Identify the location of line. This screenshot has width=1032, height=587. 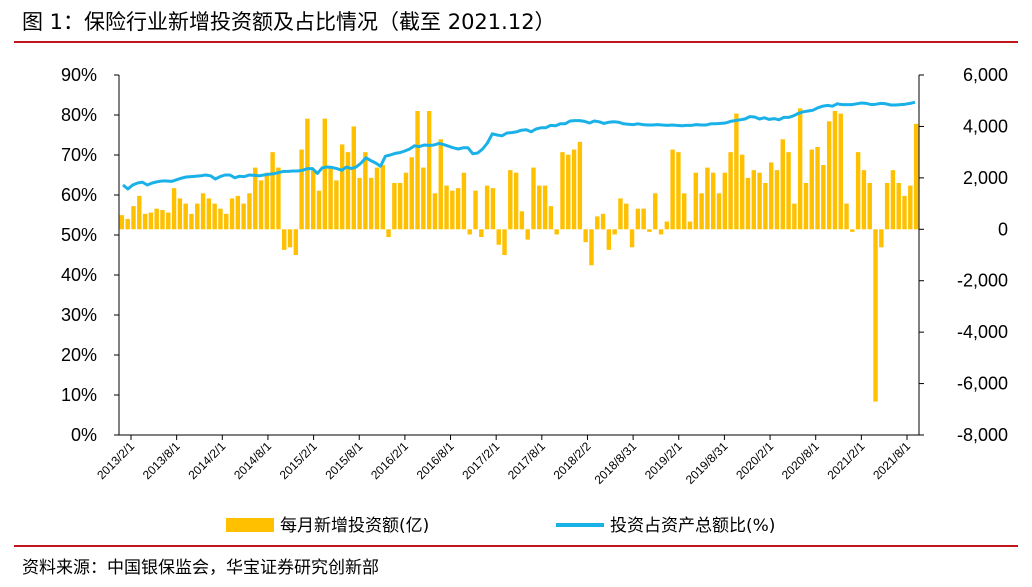
(519, 145).